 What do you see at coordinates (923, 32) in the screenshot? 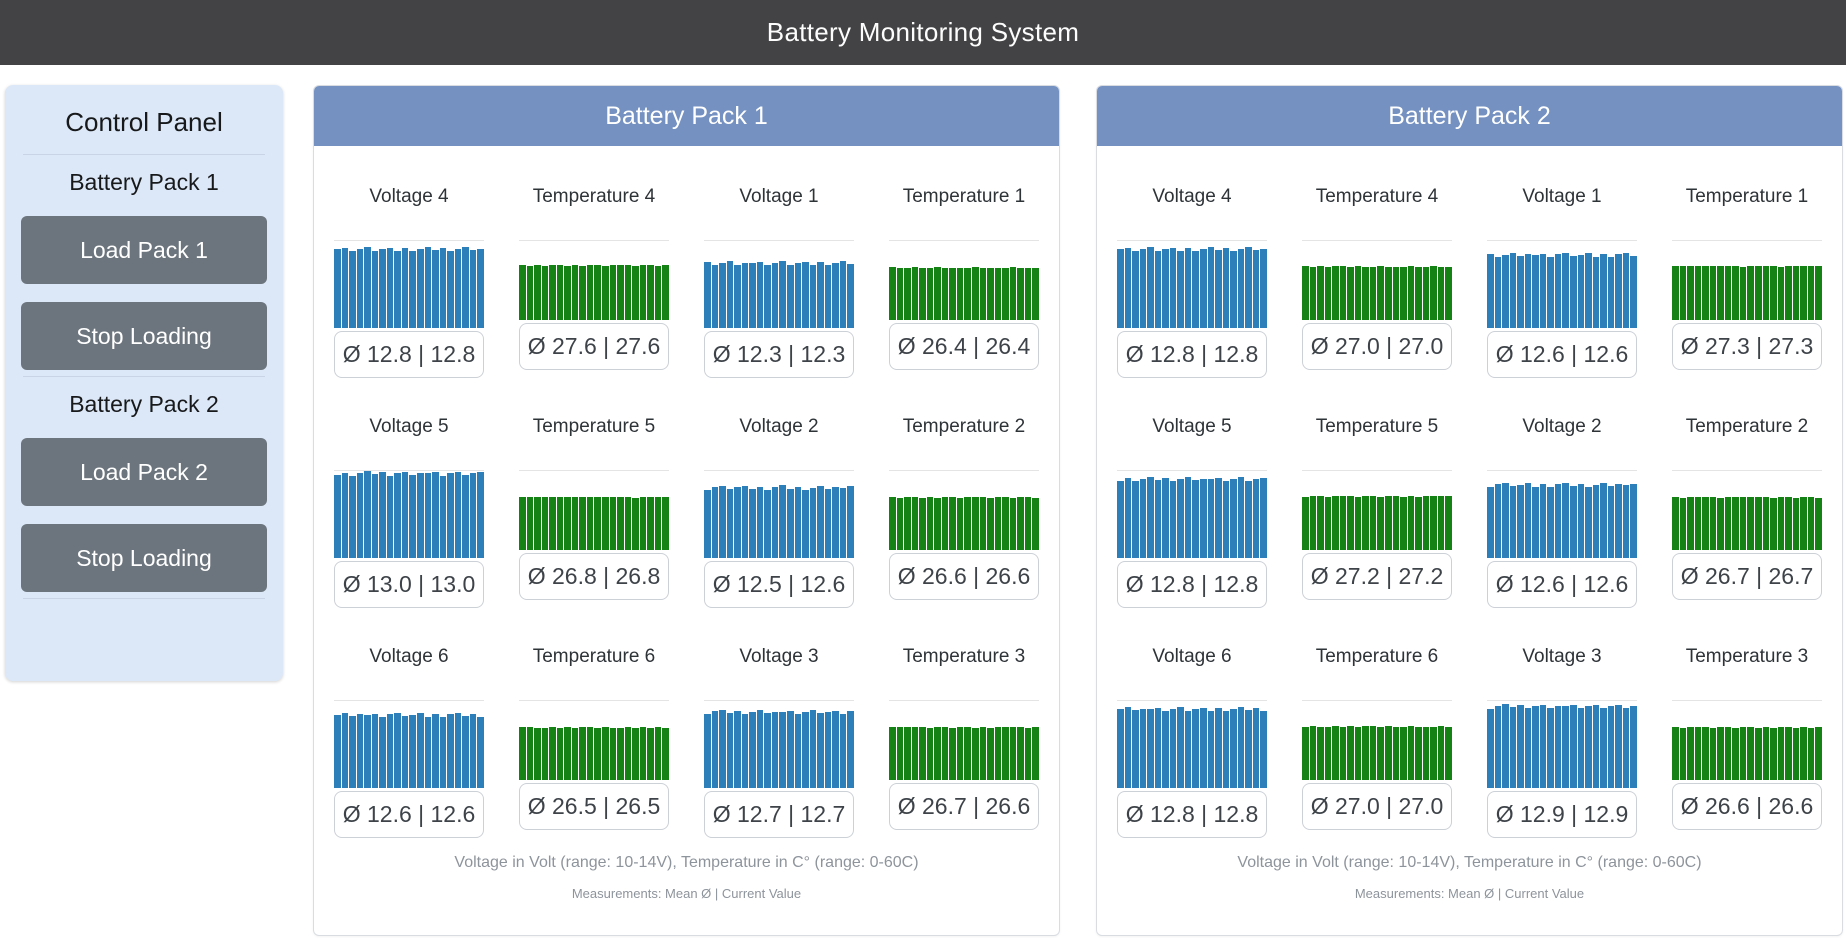
I see `app-title: Battery Monitoring System` at bounding box center [923, 32].